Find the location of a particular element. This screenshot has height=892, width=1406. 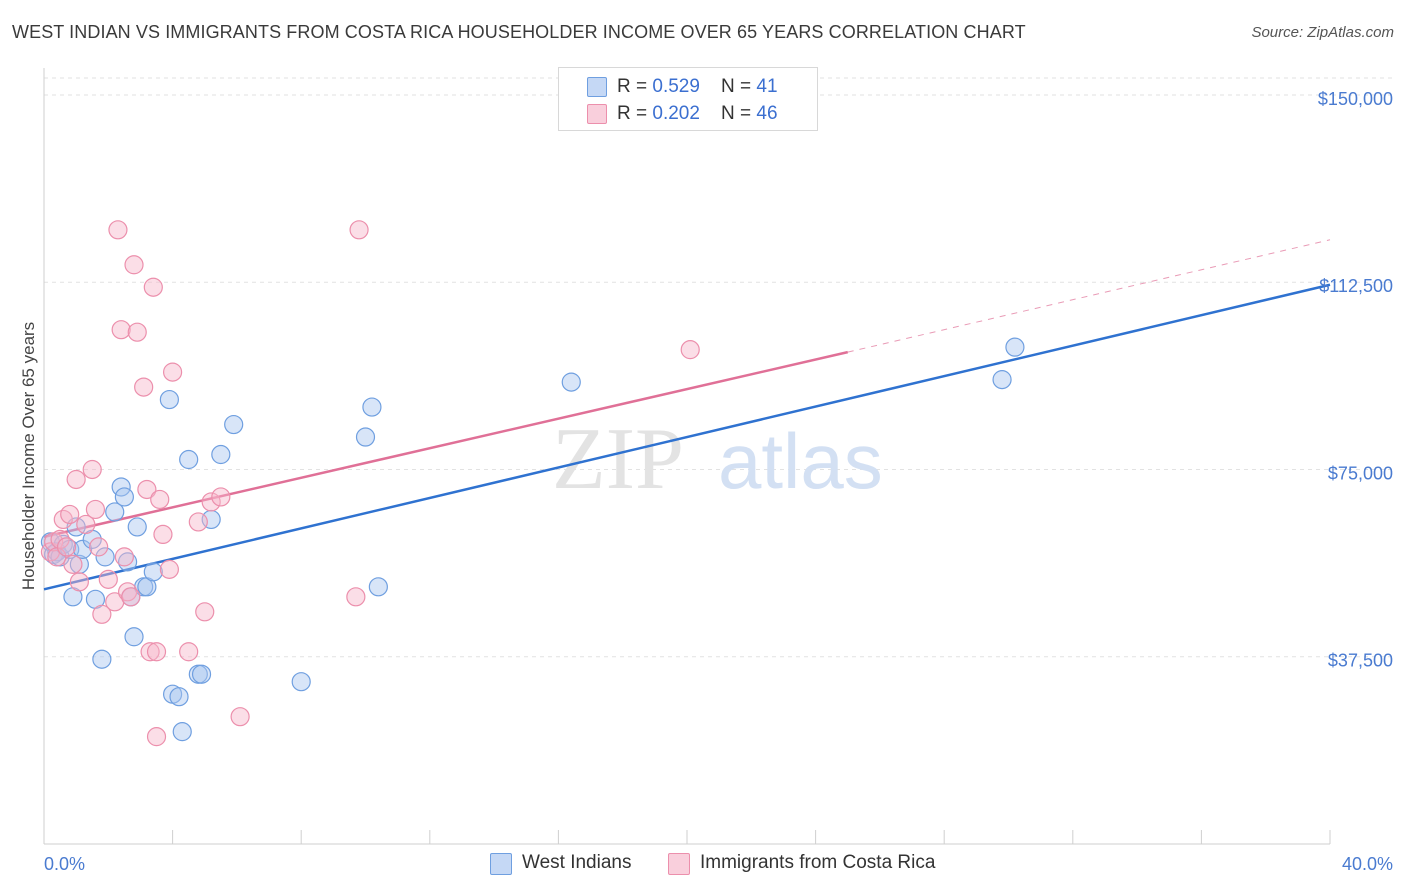

watermark: ZIP atlas is located at coordinates (717, 459).